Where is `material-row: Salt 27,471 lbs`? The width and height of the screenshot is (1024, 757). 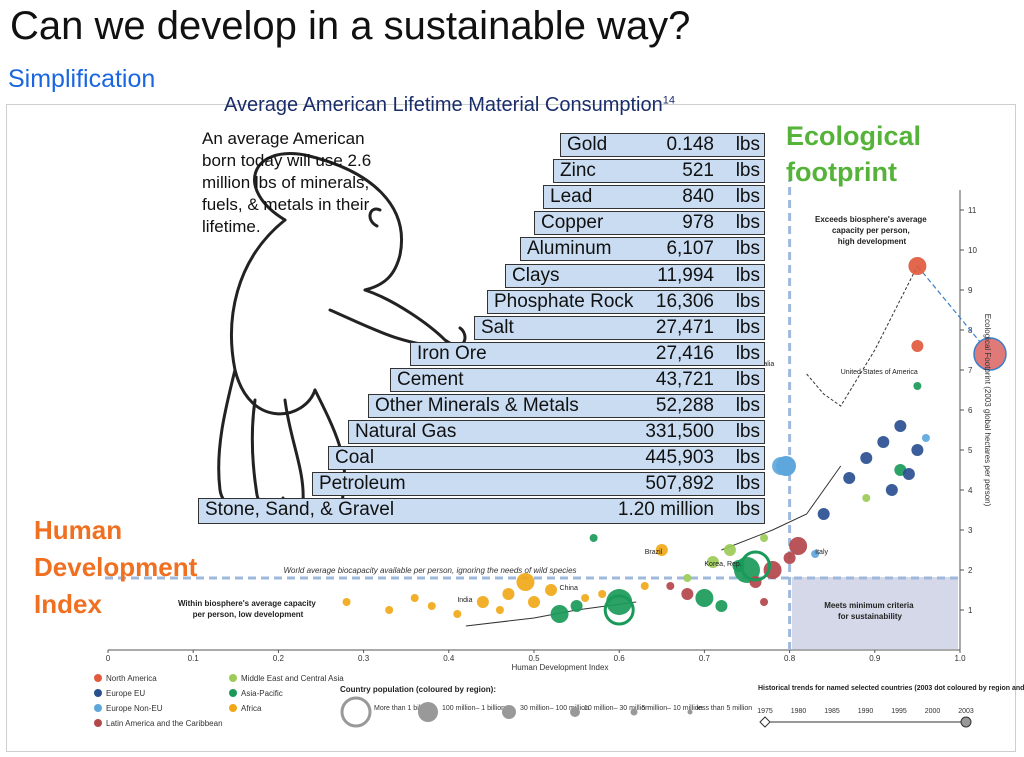
material-row: Salt 27,471 lbs is located at coordinates (619, 327).